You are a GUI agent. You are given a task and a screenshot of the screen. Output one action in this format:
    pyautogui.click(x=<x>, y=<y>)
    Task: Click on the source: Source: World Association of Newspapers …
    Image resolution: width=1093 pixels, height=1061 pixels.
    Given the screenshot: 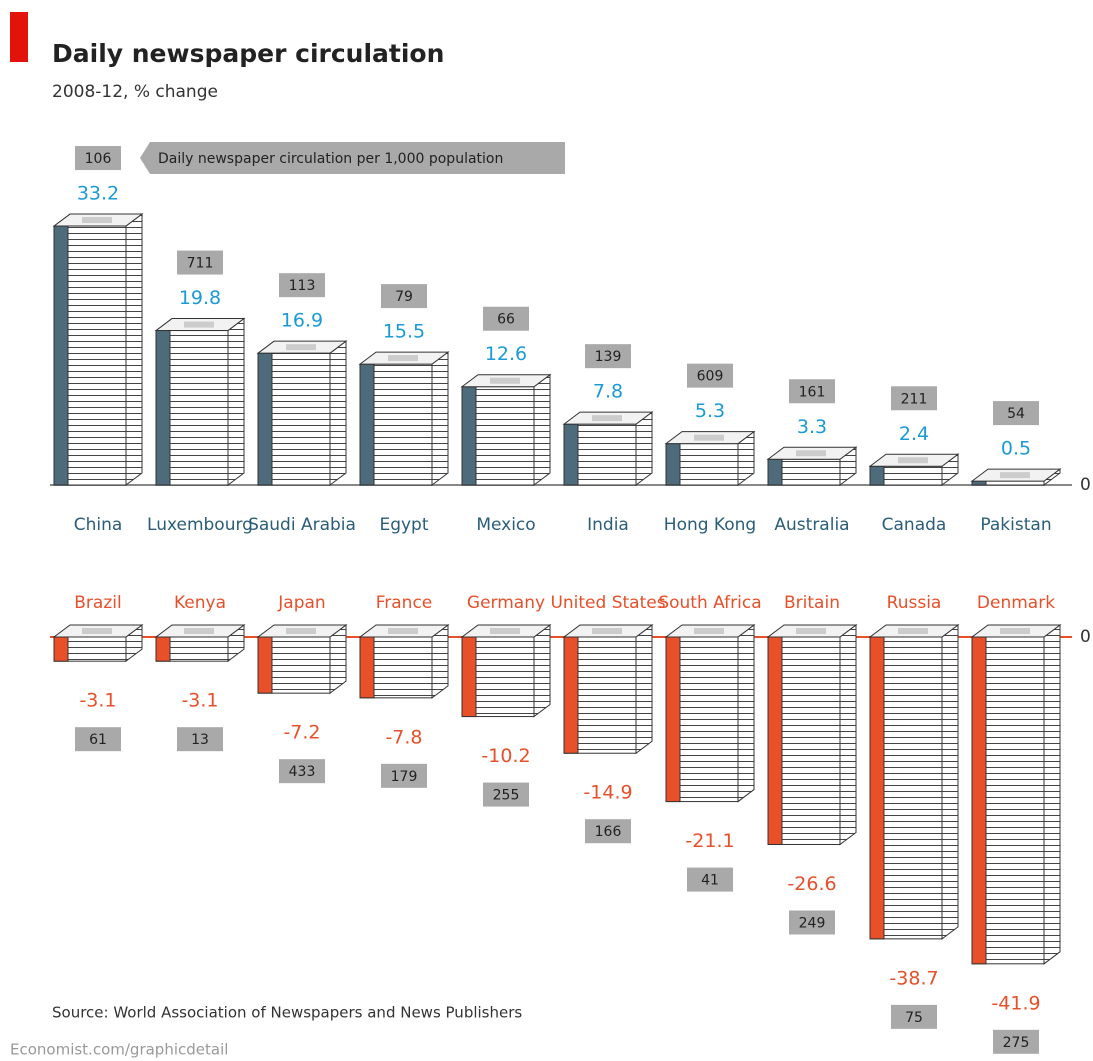 What is the action you would take?
    pyautogui.click(x=287, y=1013)
    